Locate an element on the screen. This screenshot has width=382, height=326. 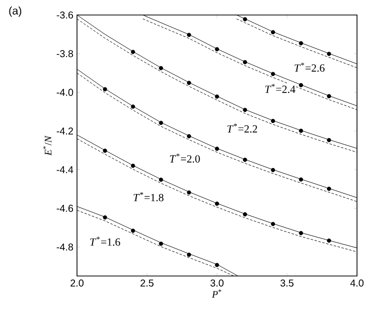
x-tick-label: 4.0 is located at coordinates (357, 283).